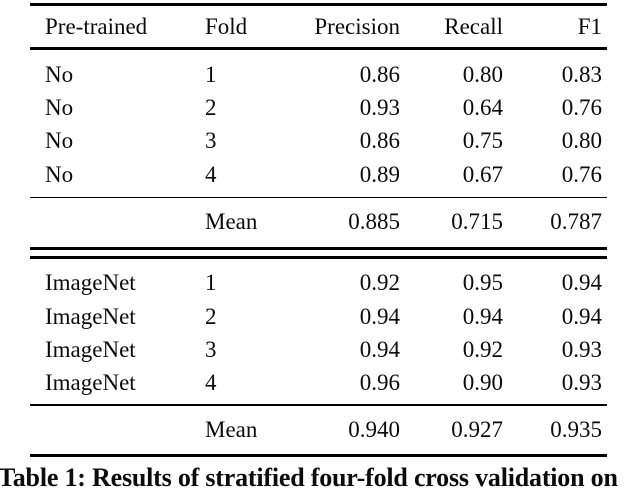 The image size is (640, 493). Describe the element at coordinates (589, 26) in the screenshot. I see `col-header-f1: F1` at that location.